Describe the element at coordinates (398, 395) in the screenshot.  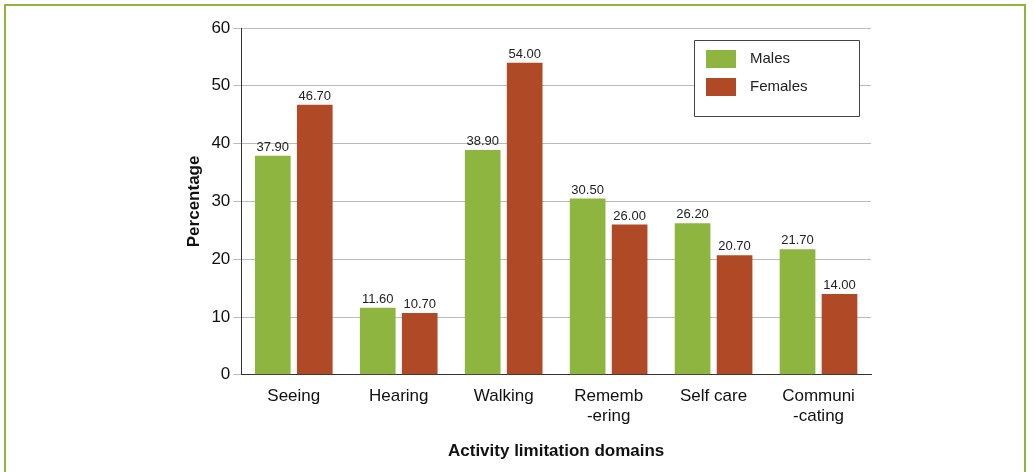
I see `x-tick-label: Hearing` at that location.